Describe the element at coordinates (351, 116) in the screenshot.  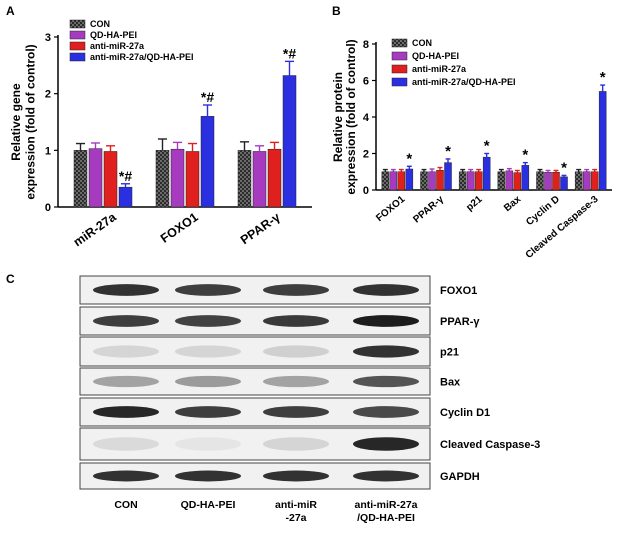
I see `y-axis-title-line: expression (fold of control)` at that location.